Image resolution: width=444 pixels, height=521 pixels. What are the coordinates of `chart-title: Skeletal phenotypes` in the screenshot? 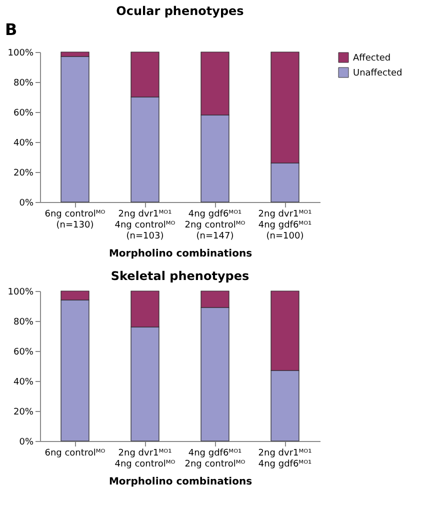 It's located at (180, 276).